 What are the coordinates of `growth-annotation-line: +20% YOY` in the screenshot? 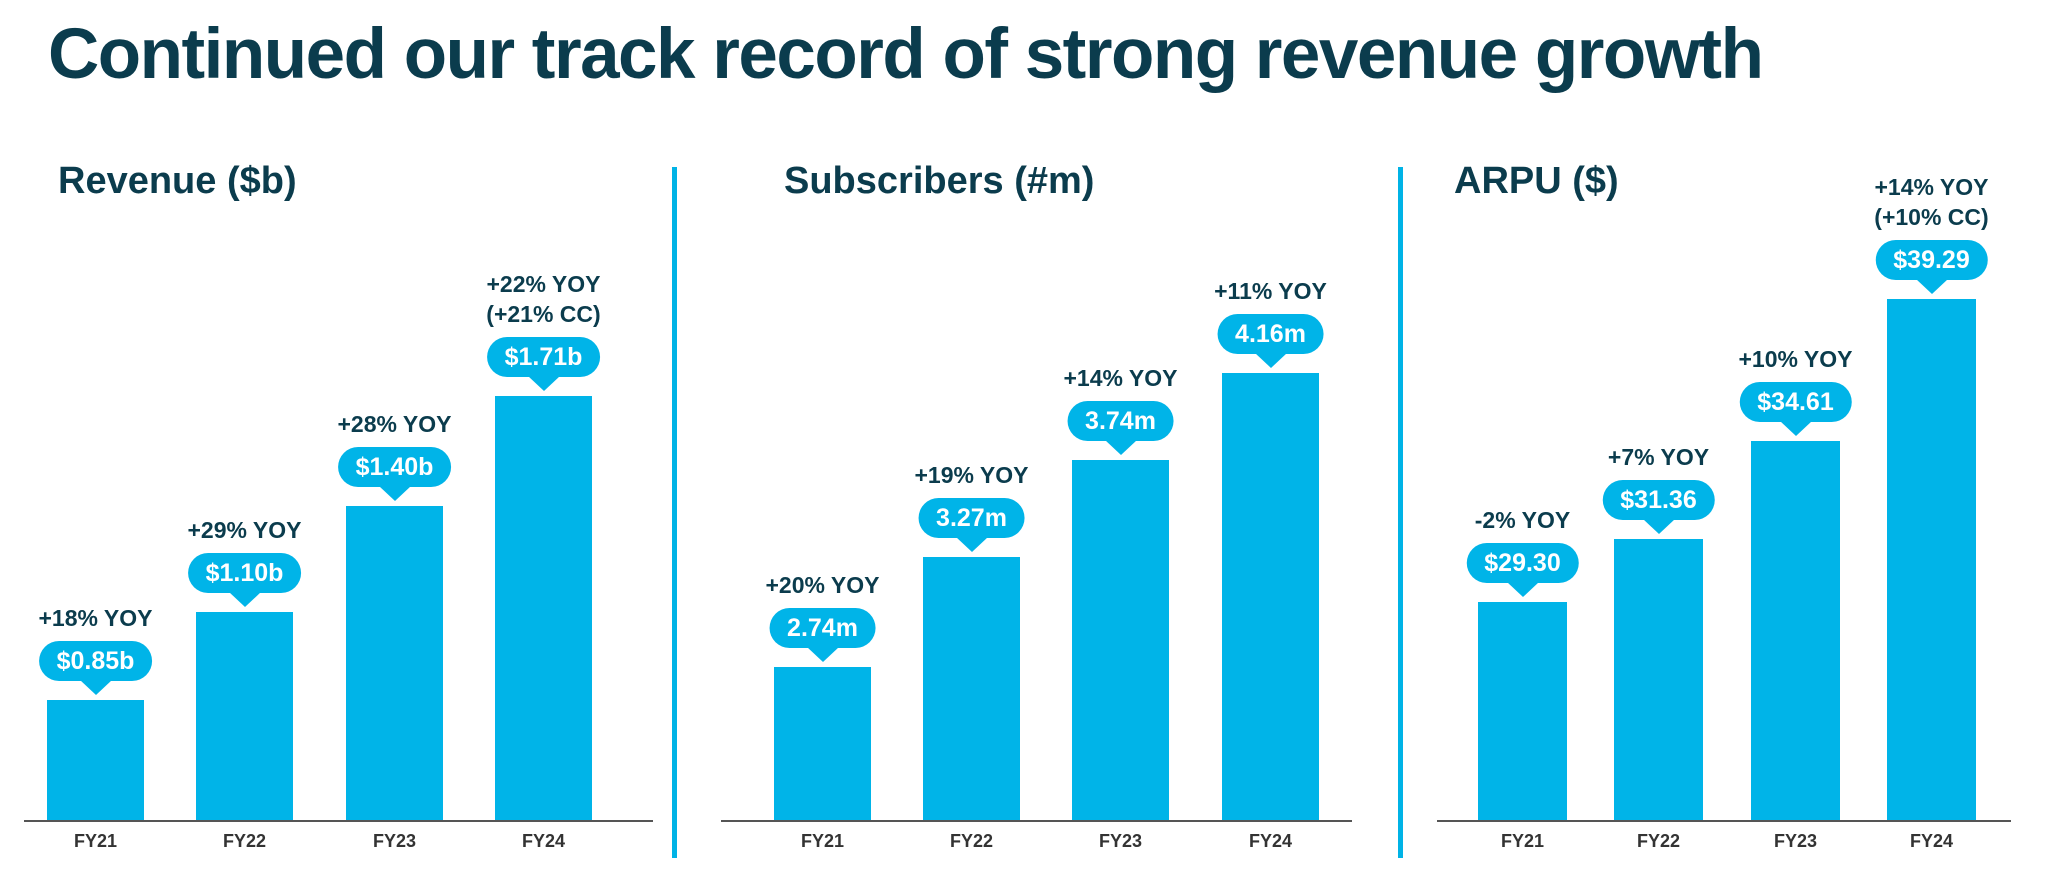 It's located at (822, 584).